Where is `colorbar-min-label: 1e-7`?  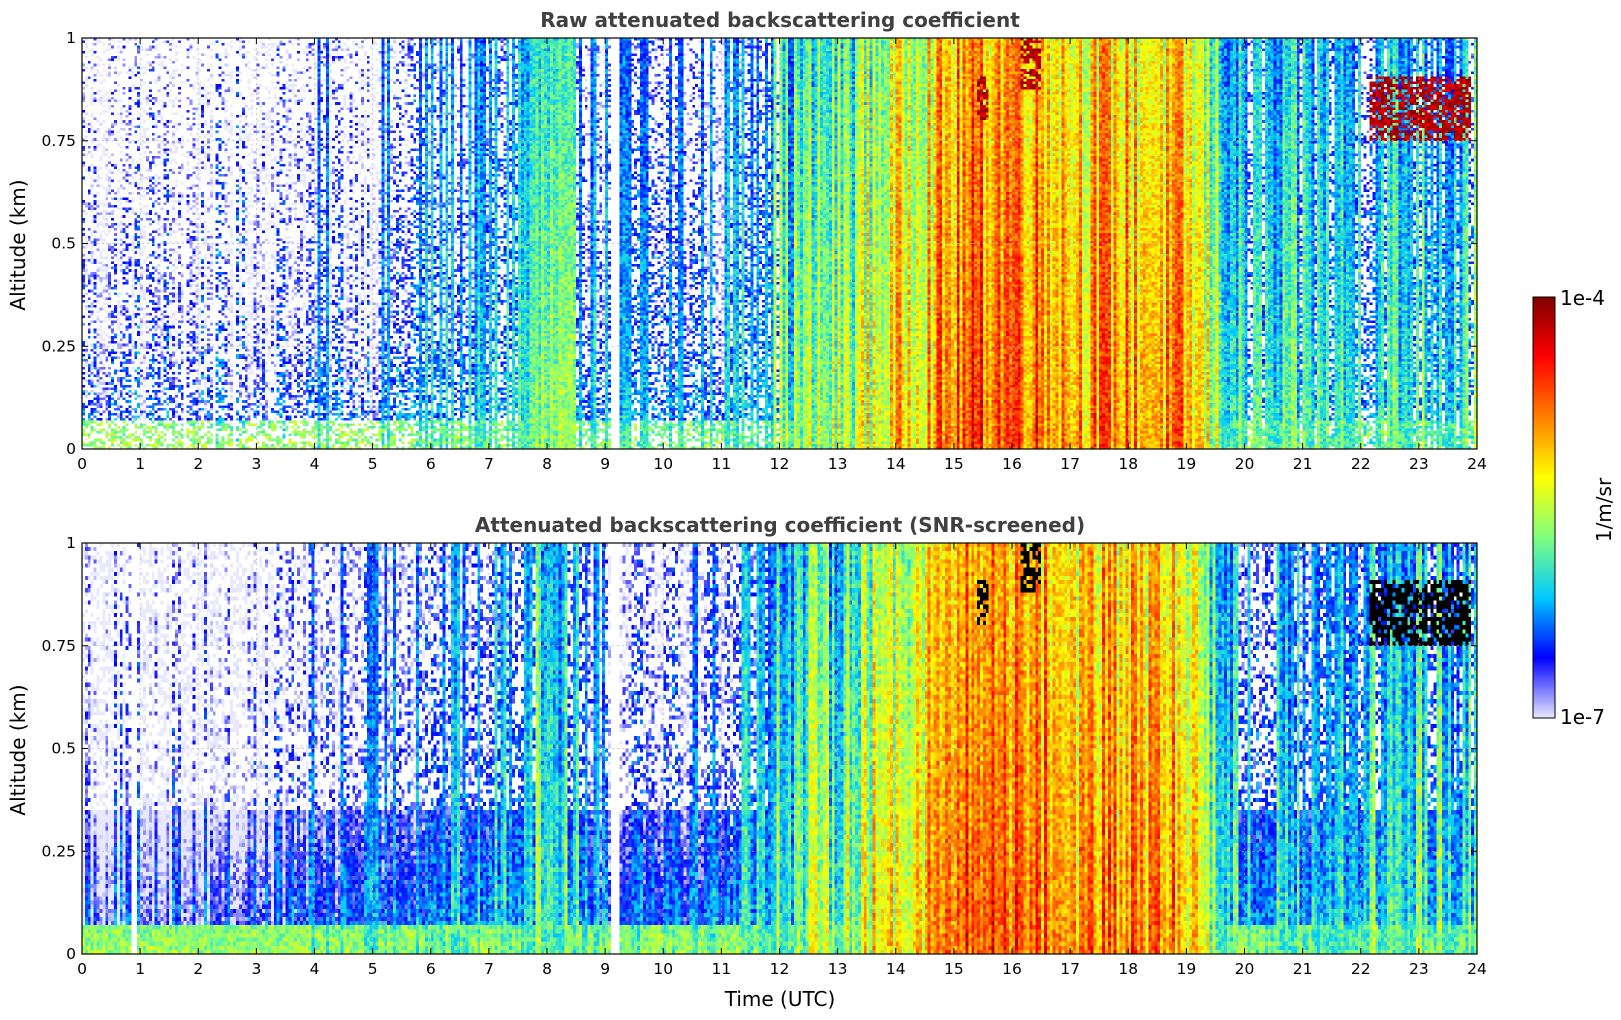 colorbar-min-label: 1e-7 is located at coordinates (1582, 717).